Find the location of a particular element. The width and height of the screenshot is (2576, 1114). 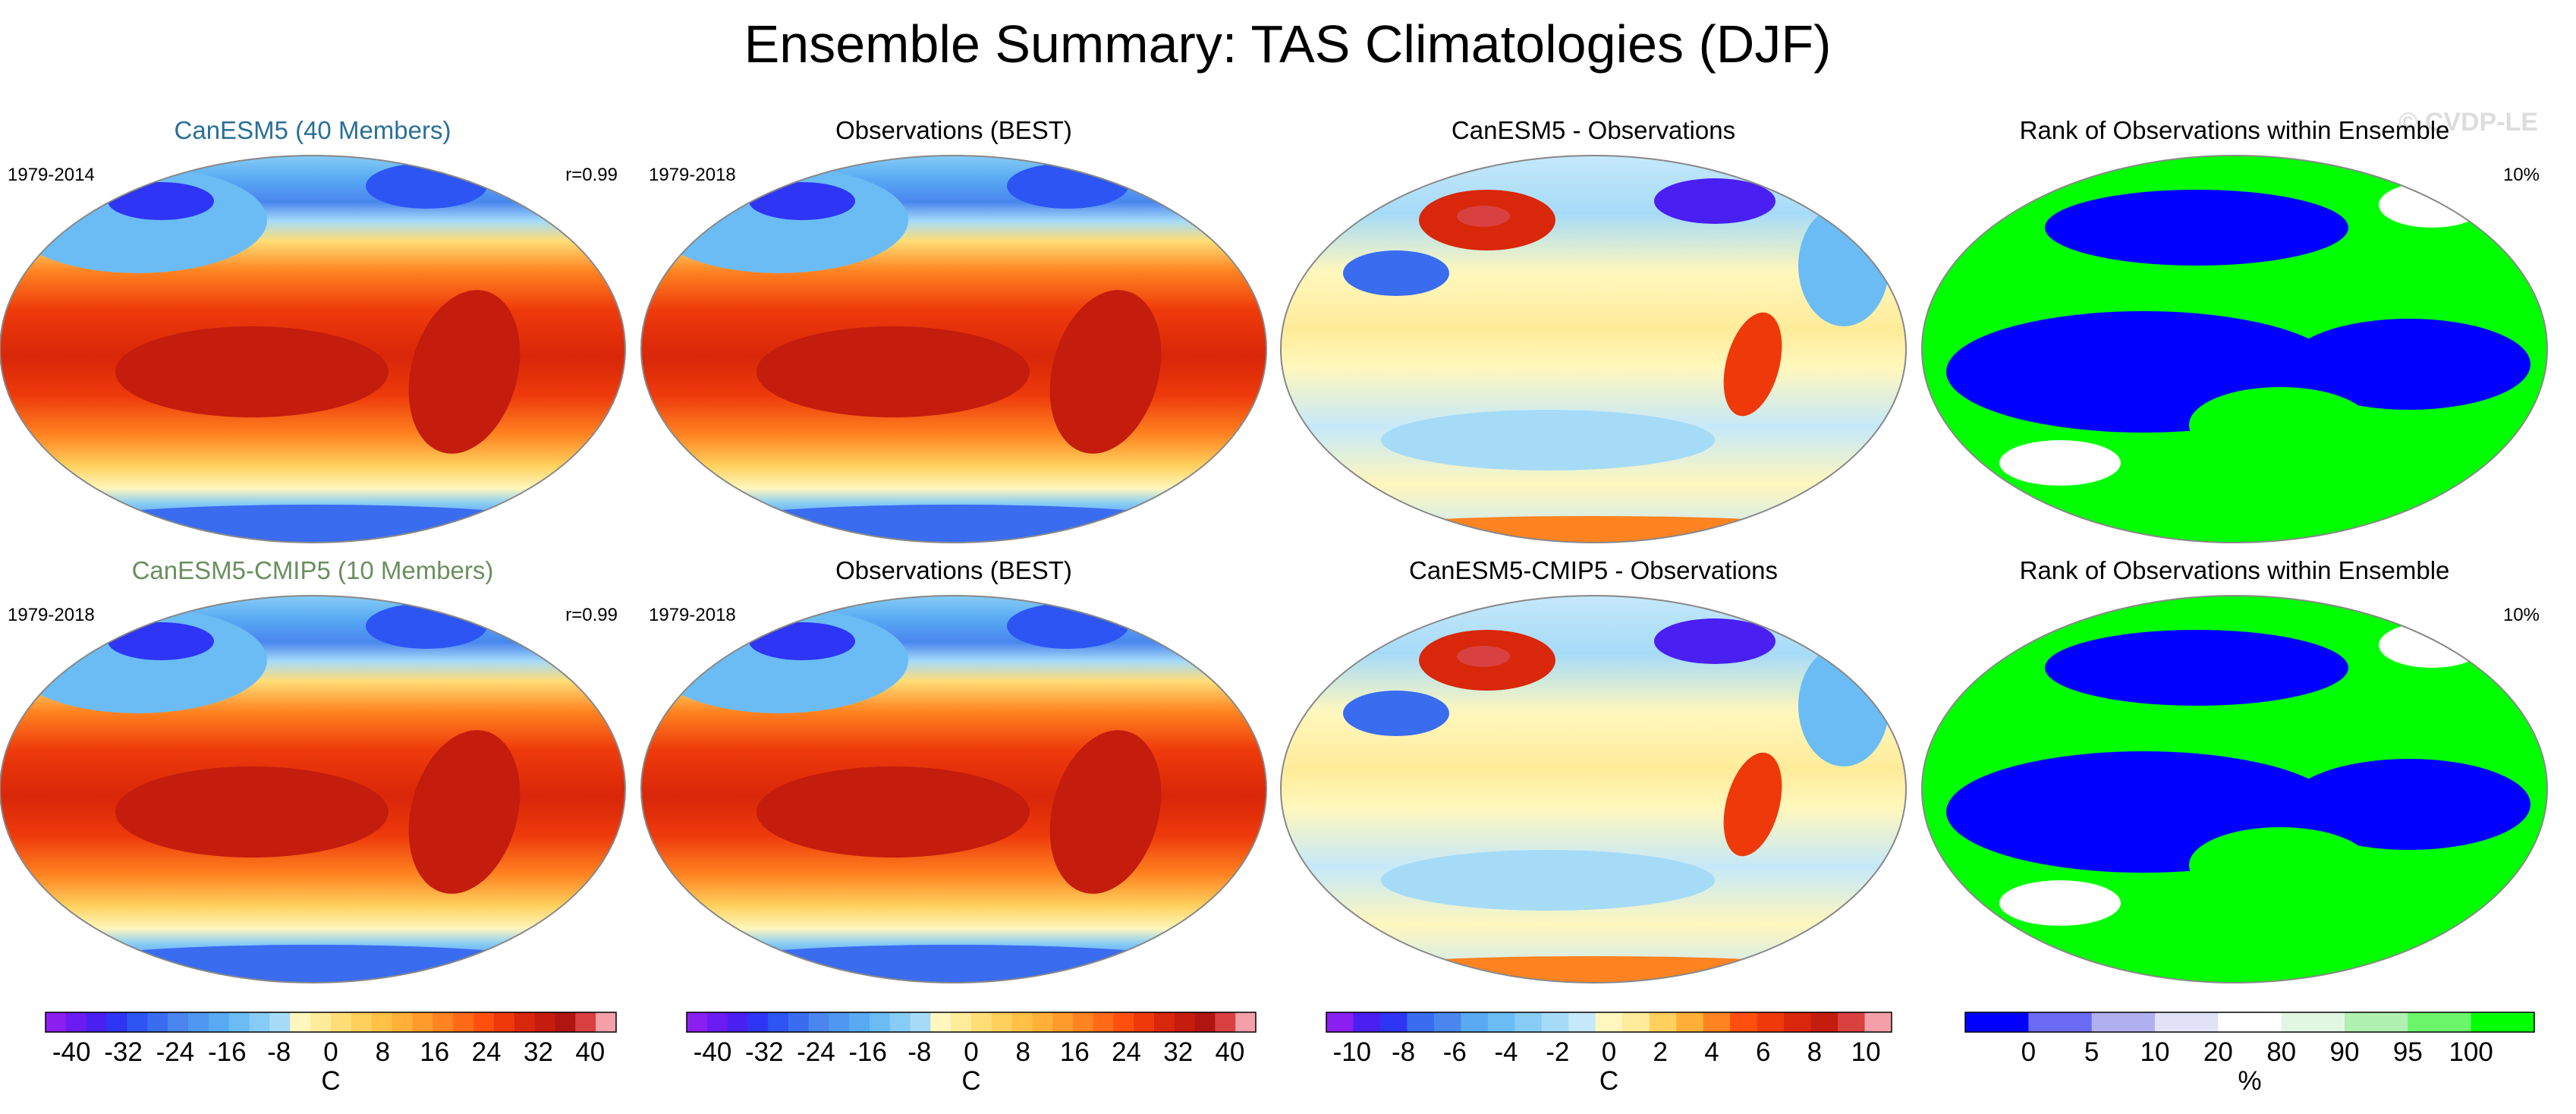

map-panel-r2-c3 is located at coordinates (1593, 789).